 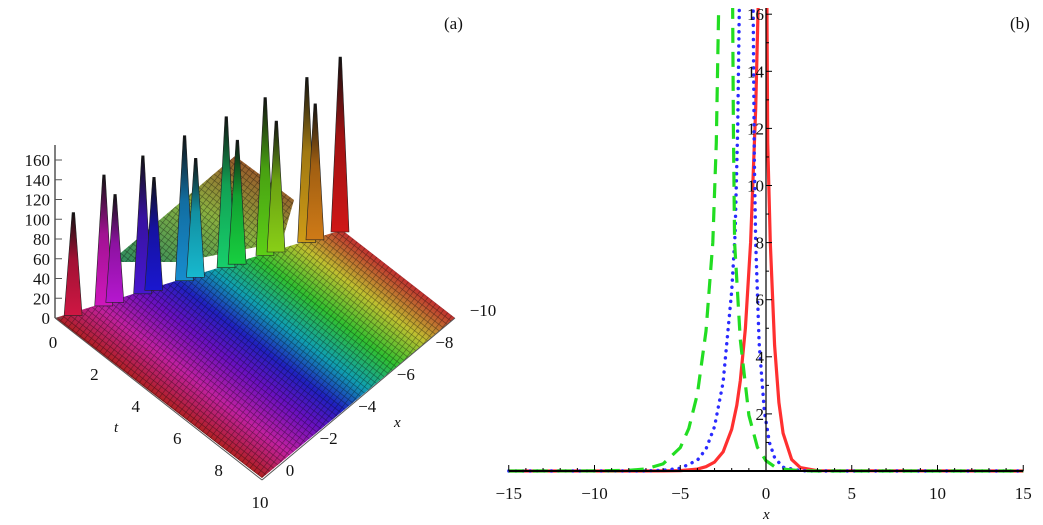 I want to click on x-tick-label-3d: −6, so click(x=406, y=374).